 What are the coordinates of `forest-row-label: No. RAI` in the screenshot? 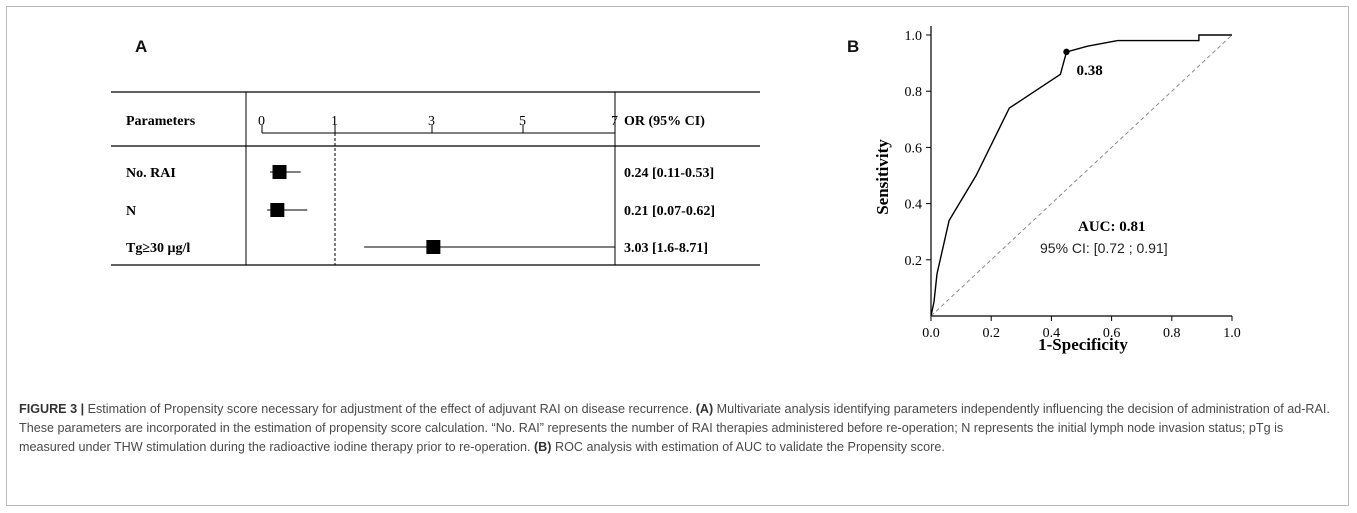 It's located at (151, 173).